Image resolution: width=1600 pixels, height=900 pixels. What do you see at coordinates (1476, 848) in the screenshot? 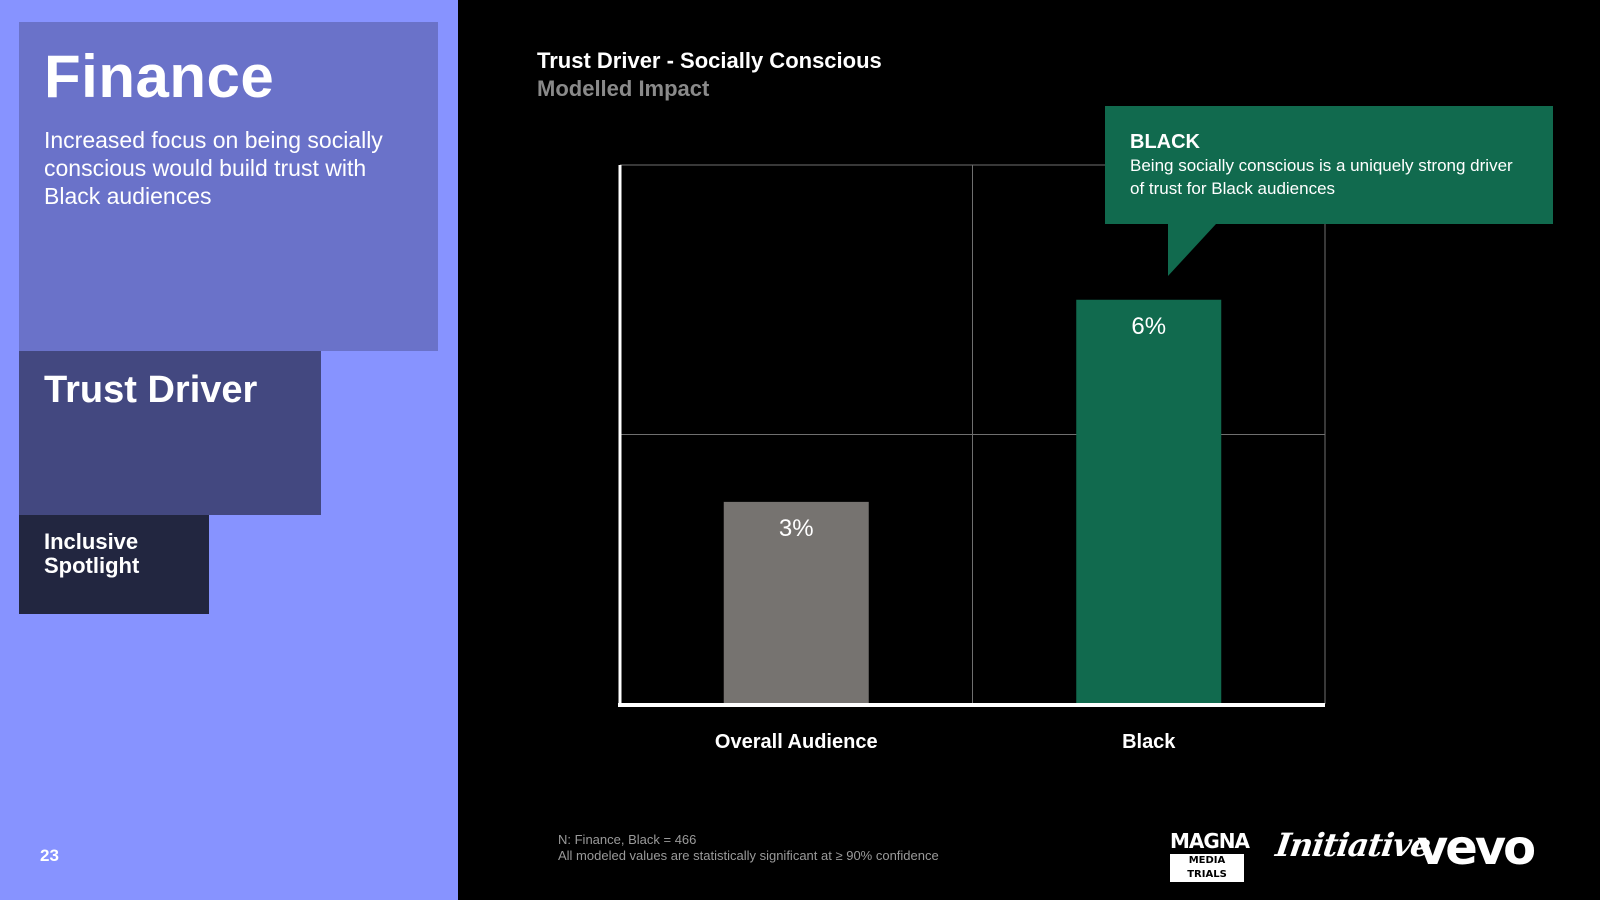
I see `vevo-logo: vevo` at bounding box center [1476, 848].